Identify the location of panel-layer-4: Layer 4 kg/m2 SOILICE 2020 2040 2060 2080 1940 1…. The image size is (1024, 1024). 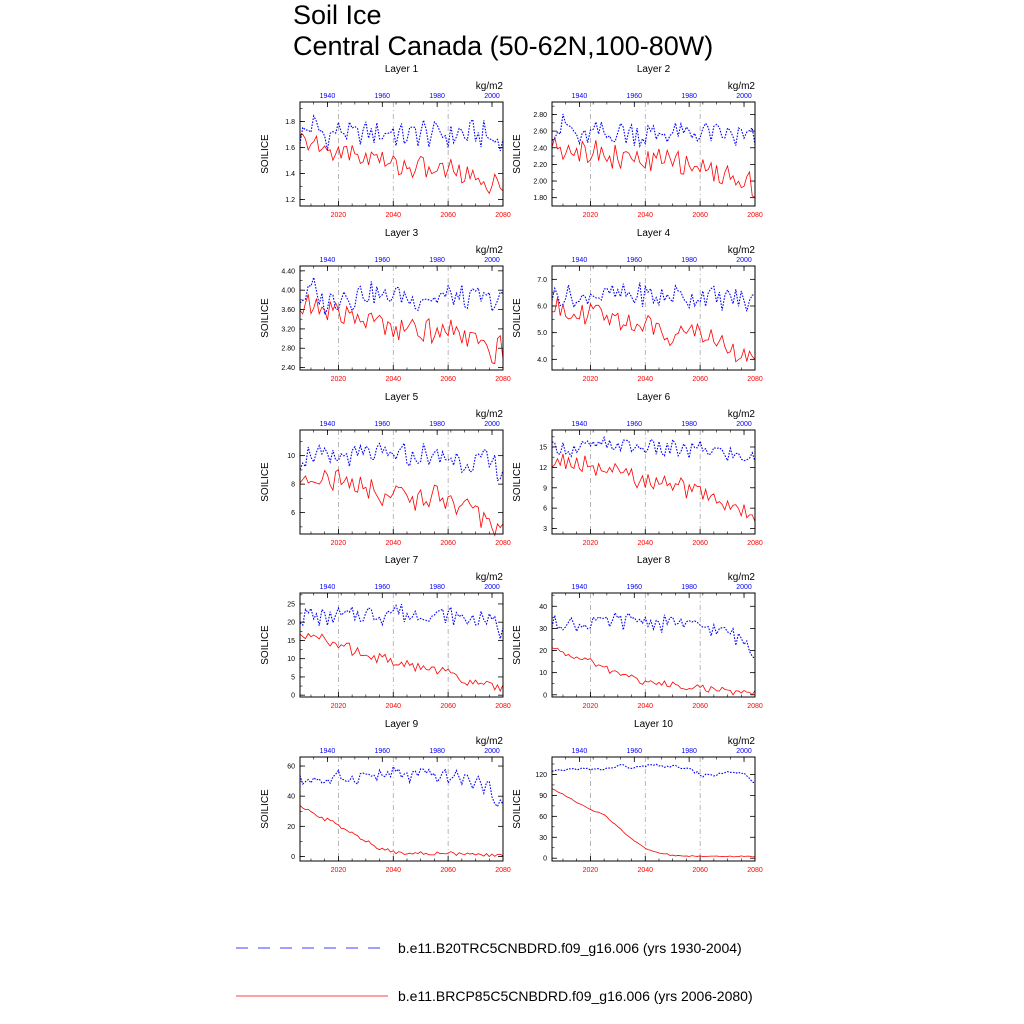
(637, 305).